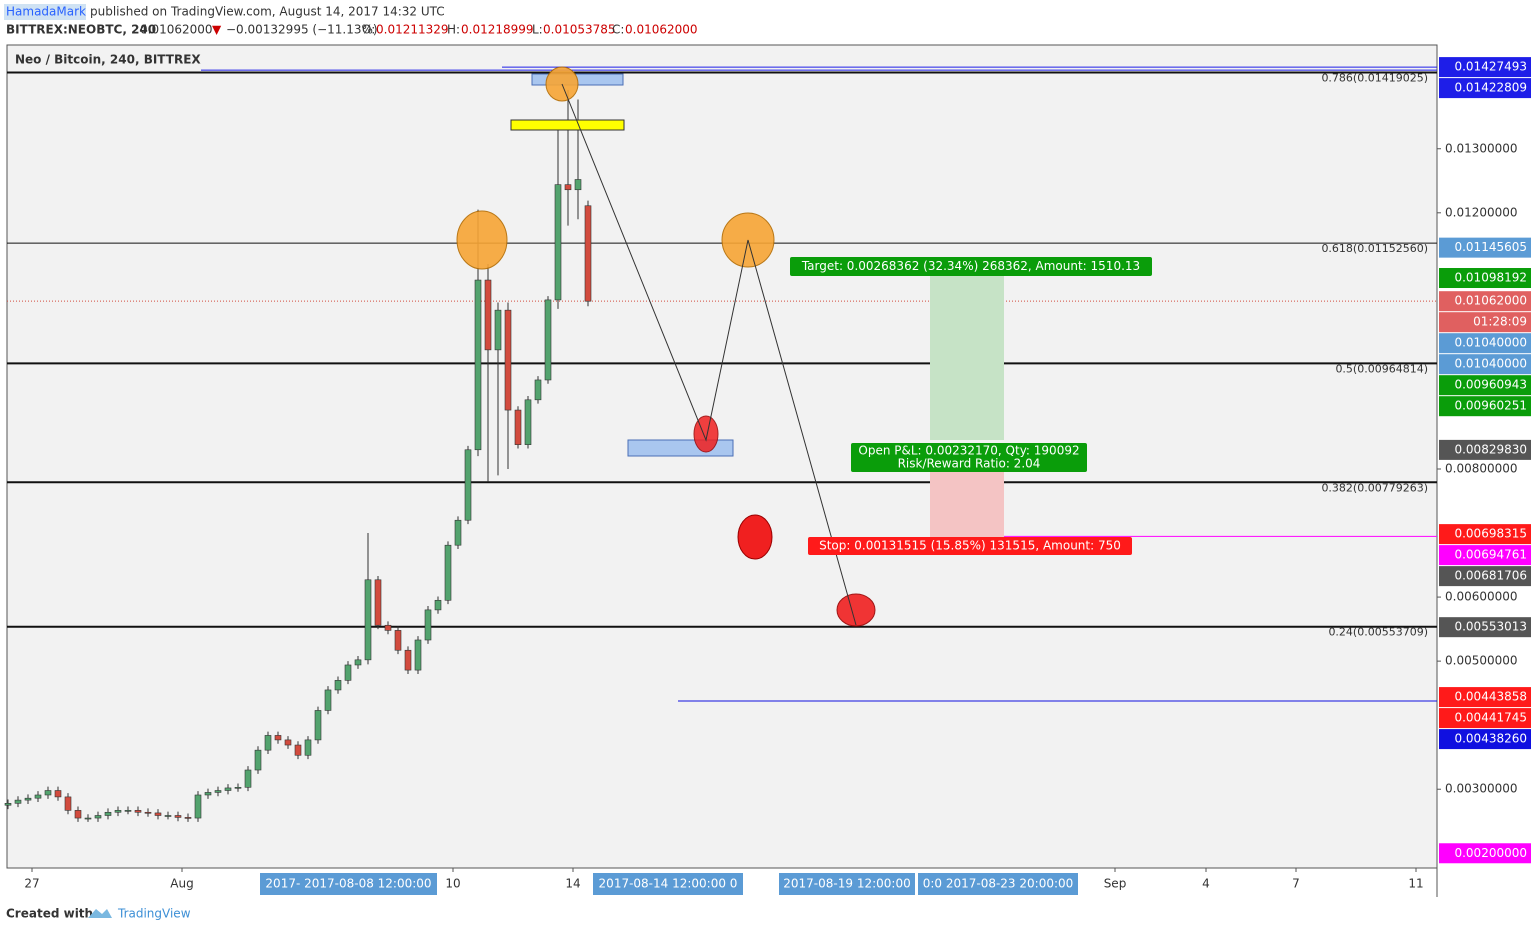 The image size is (1532, 932). Describe the element at coordinates (1490, 247) in the screenshot. I see `price-marker-label: 0.01145605` at that location.